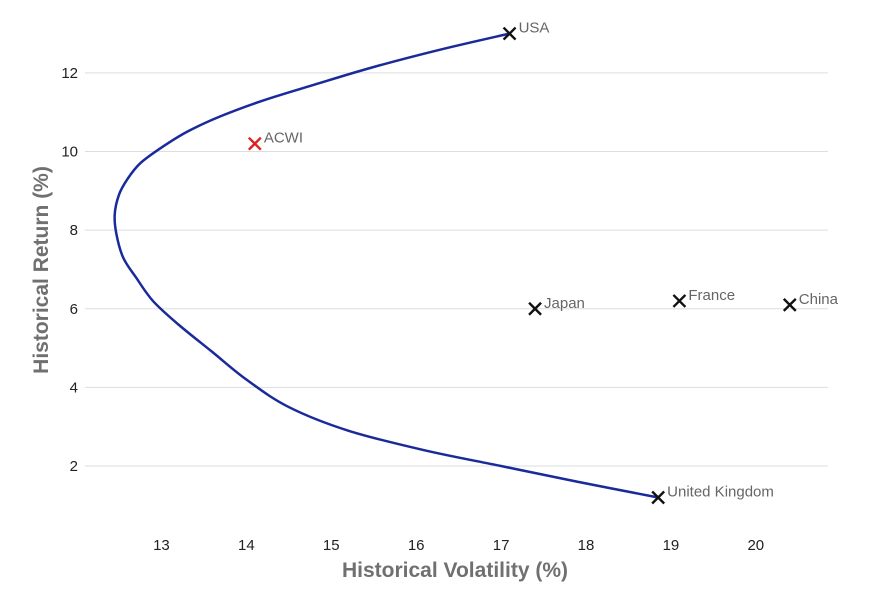 The width and height of the screenshot is (870, 592). Describe the element at coordinates (458, 545) in the screenshot. I see `x-tick-labels: 13 14 15 16 17 18 19 20` at that location.